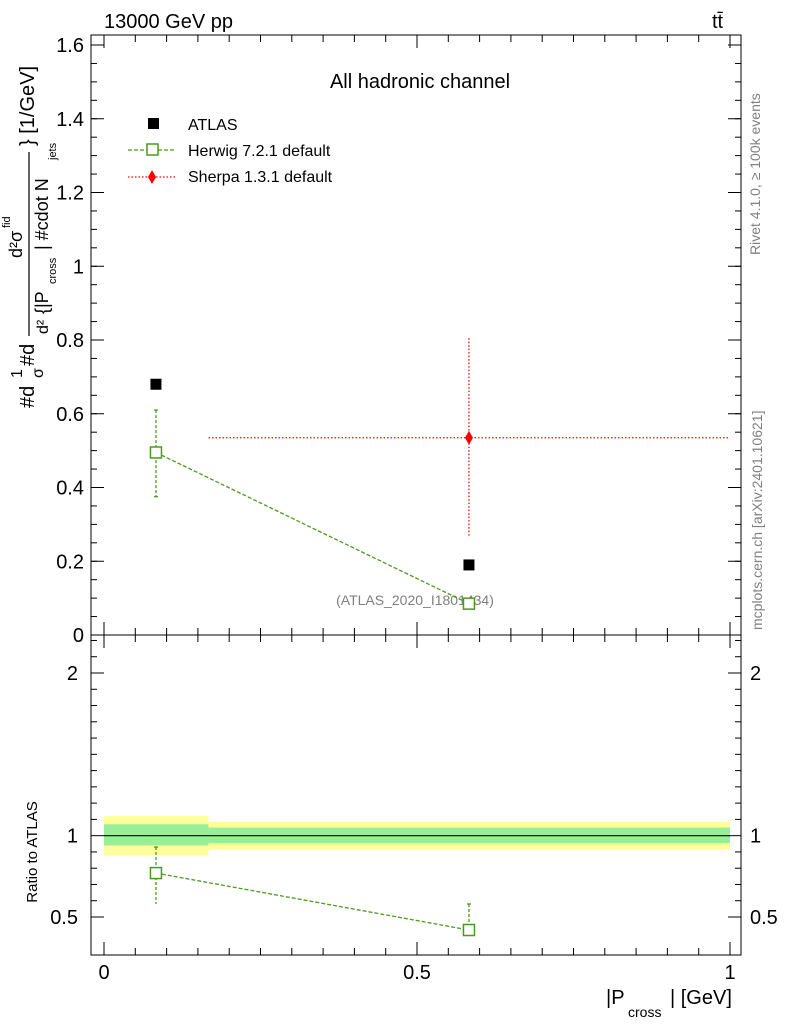 The width and height of the screenshot is (786, 1024). What do you see at coordinates (615, 998) in the screenshot?
I see `xlabel-main: |P` at bounding box center [615, 998].